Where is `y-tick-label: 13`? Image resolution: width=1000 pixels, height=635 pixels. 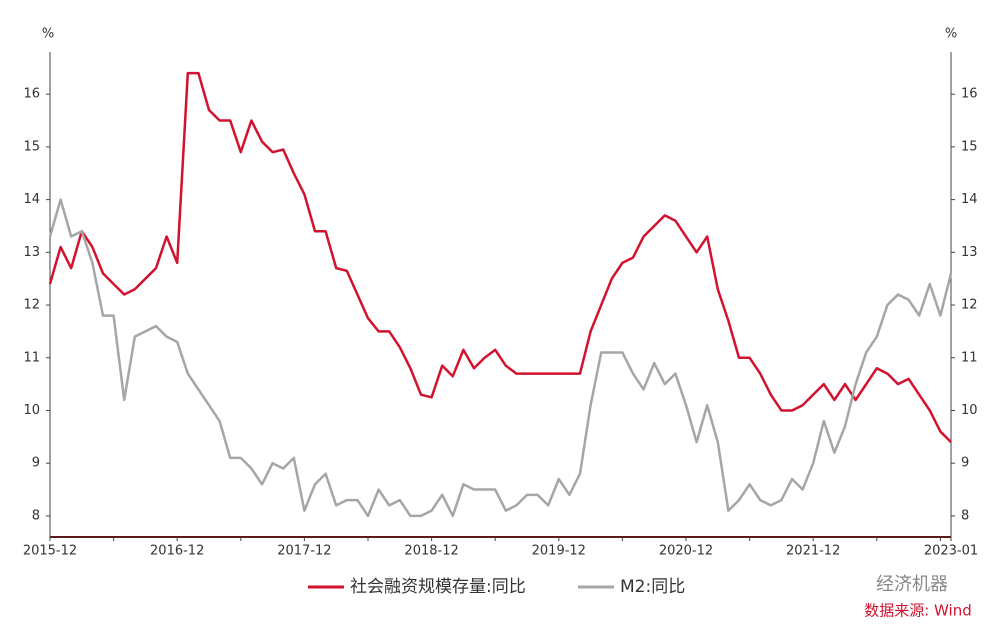 y-tick-label: 13 is located at coordinates (31, 252).